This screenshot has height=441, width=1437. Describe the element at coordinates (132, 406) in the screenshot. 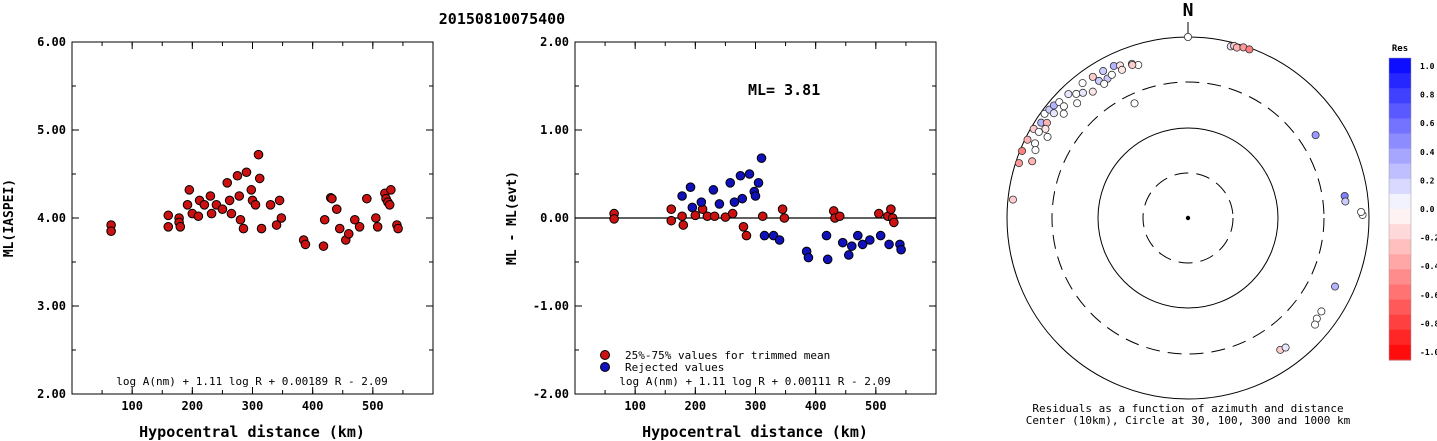

I see `xtick-label: 100` at that location.